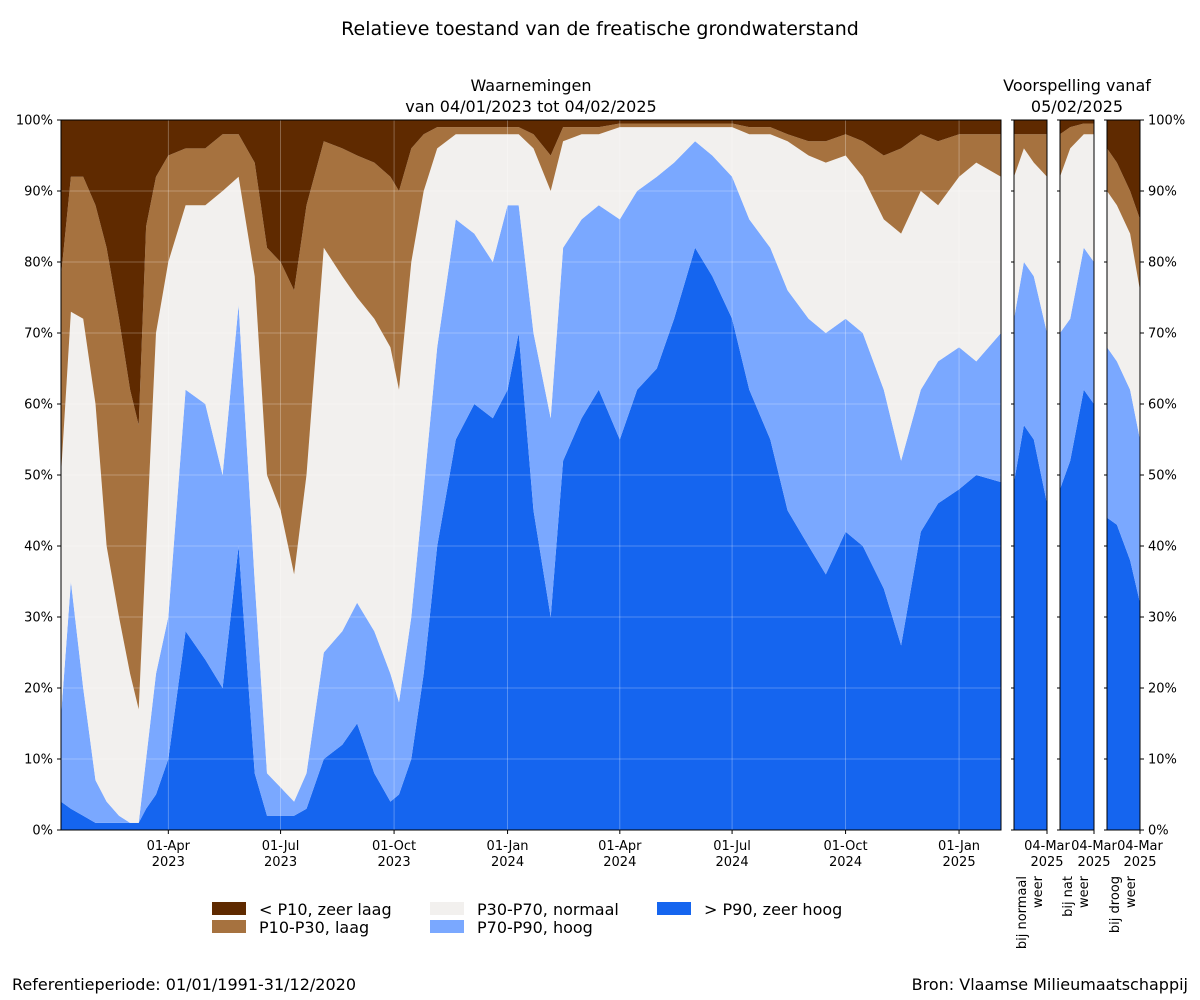 The height and width of the screenshot is (1000, 1200). Describe the element at coordinates (1162, 547) in the screenshot. I see `y-tick-label-right: 40%` at that location.